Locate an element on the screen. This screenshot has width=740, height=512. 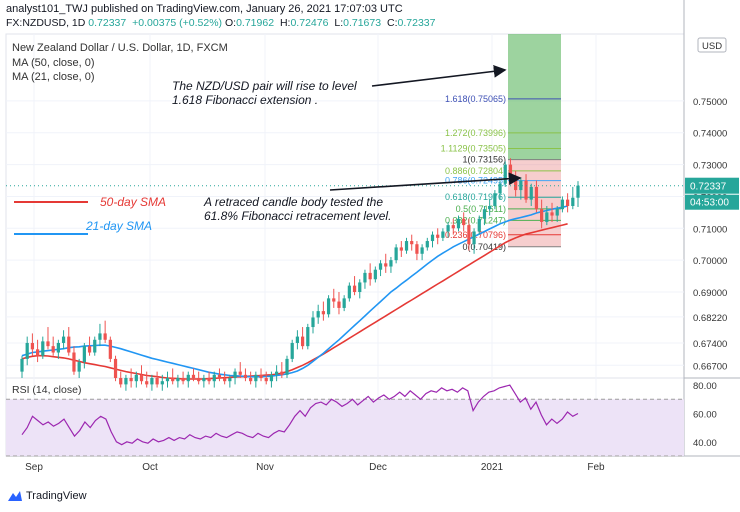
rsi-band is located at coordinates (345, 427).